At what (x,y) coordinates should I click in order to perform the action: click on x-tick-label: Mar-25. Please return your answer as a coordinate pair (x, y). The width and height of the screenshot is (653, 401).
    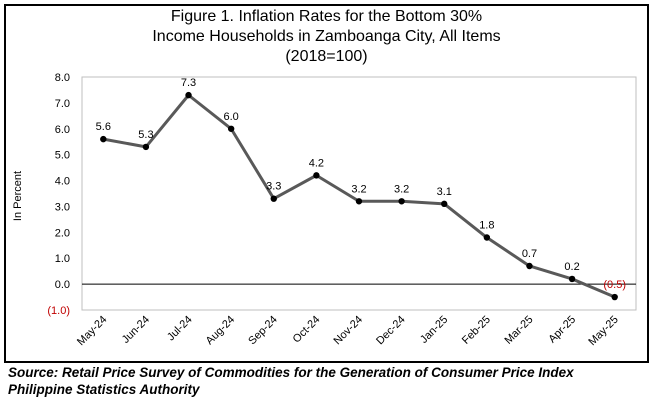
    Looking at the image, I should click on (518, 330).